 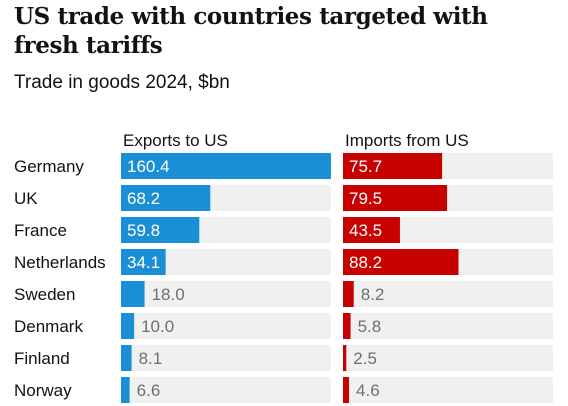 I want to click on category-label: UK, so click(x=26, y=198).